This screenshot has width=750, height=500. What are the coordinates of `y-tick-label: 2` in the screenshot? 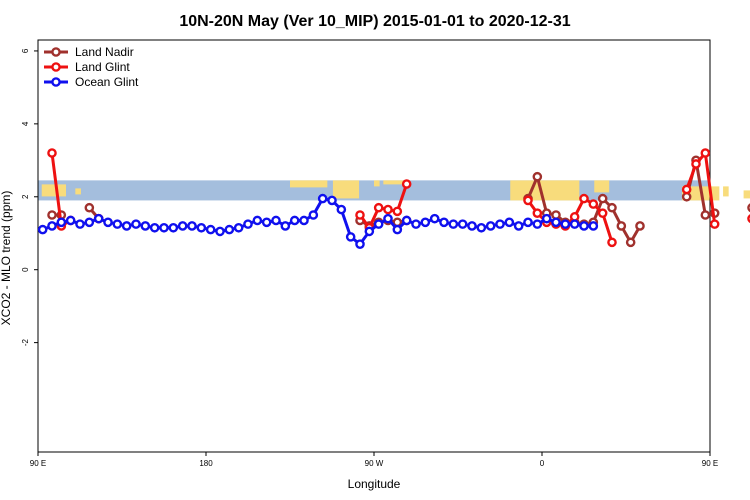 It's located at (25, 196).